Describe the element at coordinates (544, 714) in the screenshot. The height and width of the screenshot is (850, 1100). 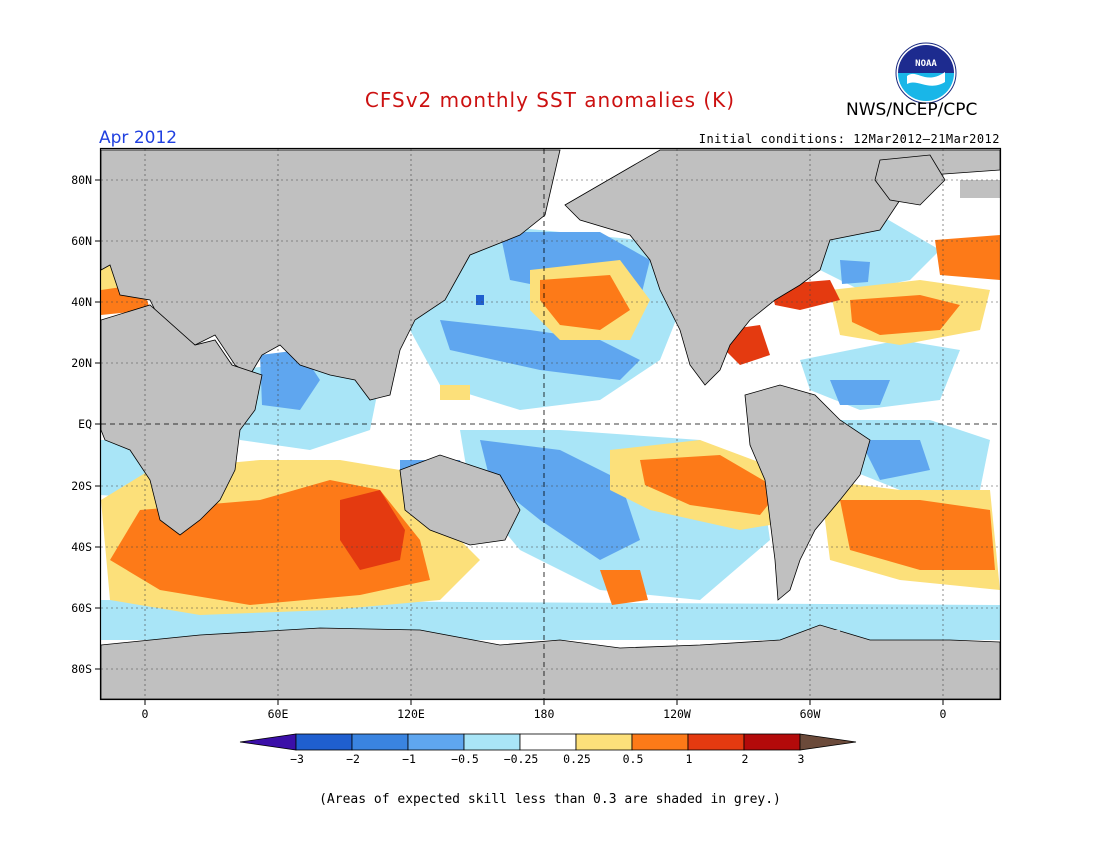
I see `lon-label: 180` at that location.